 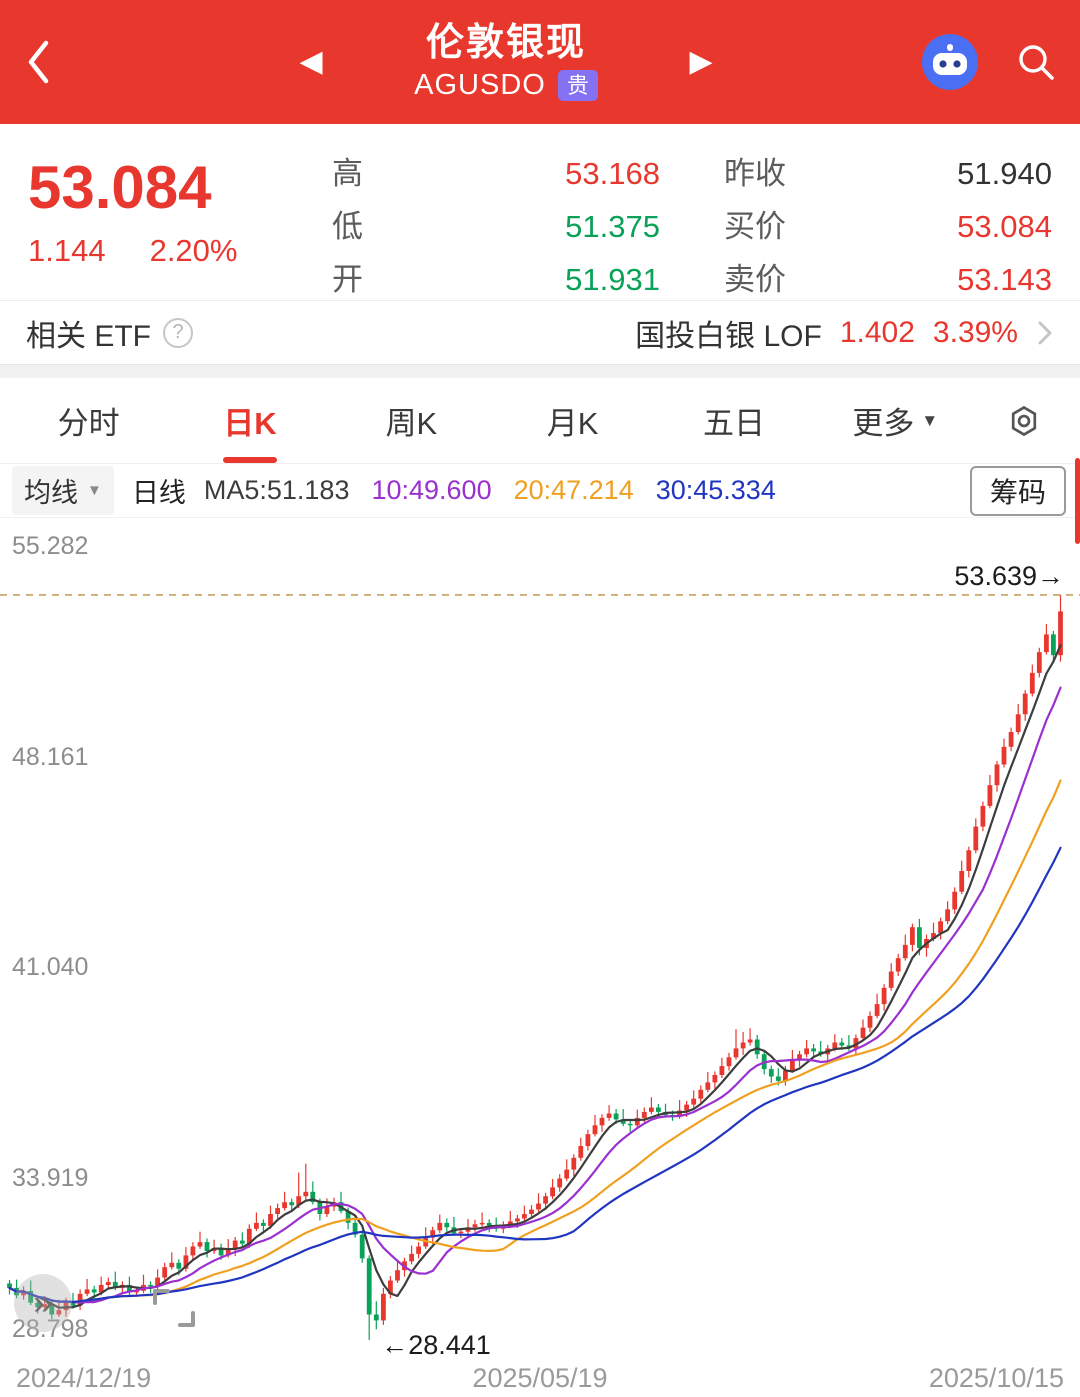 I want to click on tab-daily-k: 日K, so click(x=249, y=420).